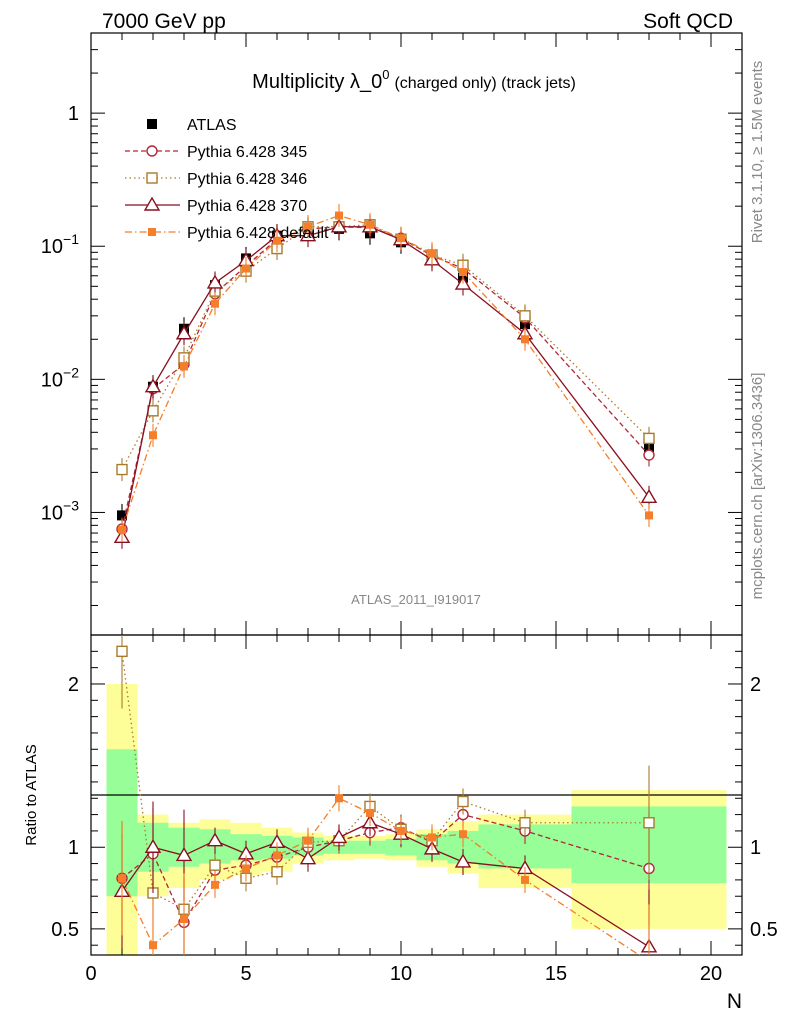 Image resolution: width=786 pixels, height=1024 pixels. I want to click on ratio-ytick-label-right: 0.5, so click(764, 930).